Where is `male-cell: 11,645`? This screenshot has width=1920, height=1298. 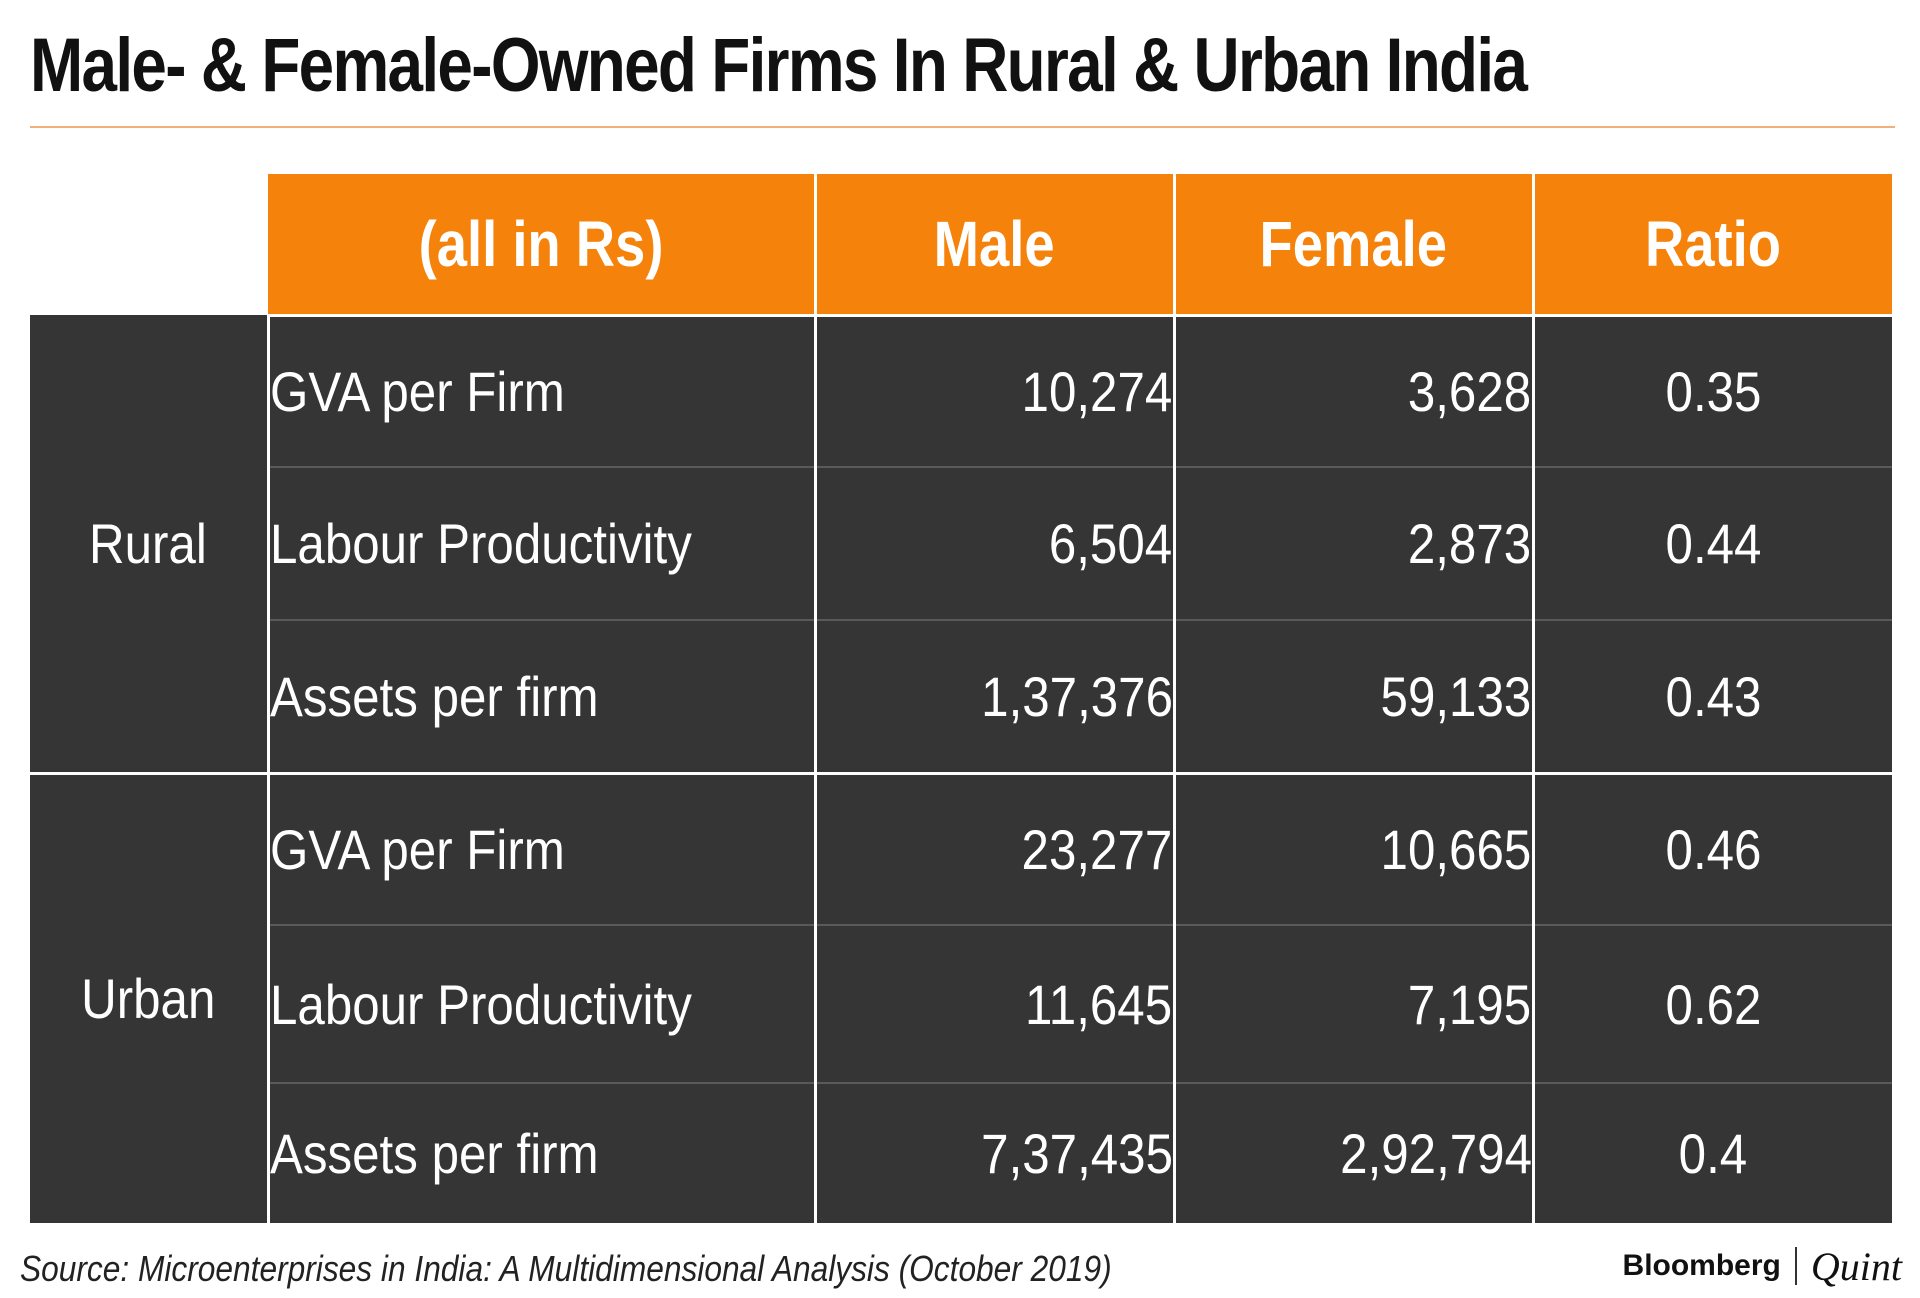 male-cell: 11,645 is located at coordinates (995, 1004).